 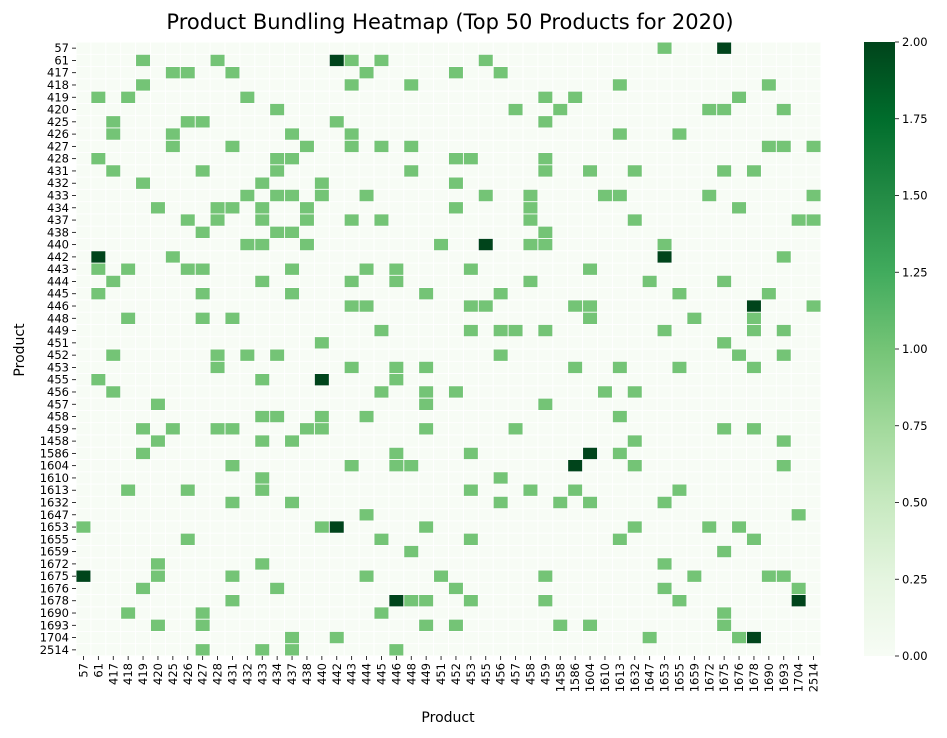 What do you see at coordinates (247, 674) in the screenshot?
I see `x-tick-label-432: 432` at bounding box center [247, 674].